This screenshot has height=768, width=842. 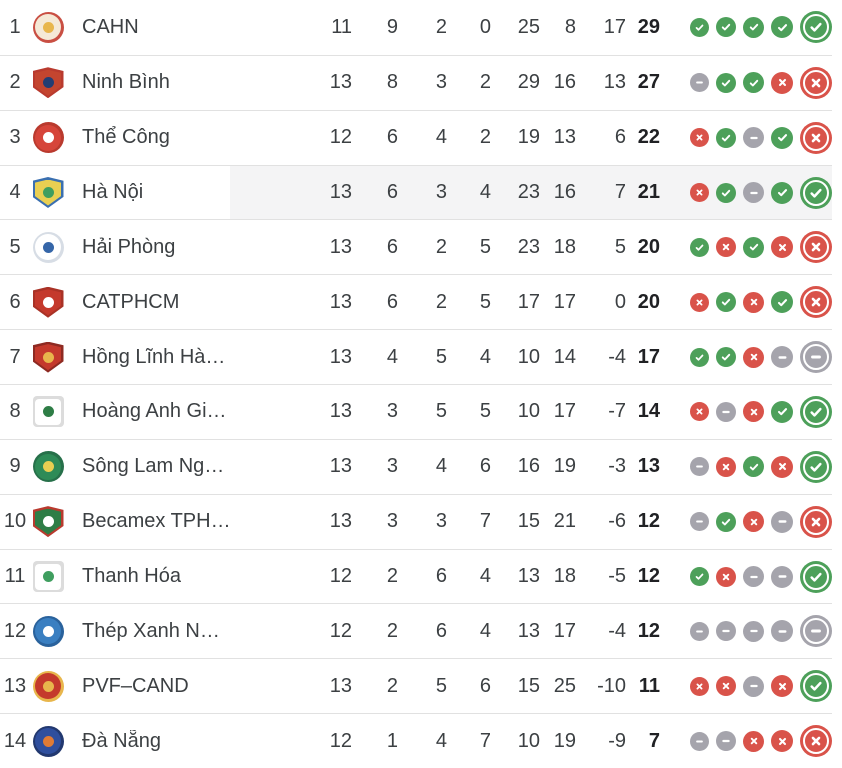 What do you see at coordinates (564, 411) in the screenshot?
I see `stat-goals-against: 17` at bounding box center [564, 411].